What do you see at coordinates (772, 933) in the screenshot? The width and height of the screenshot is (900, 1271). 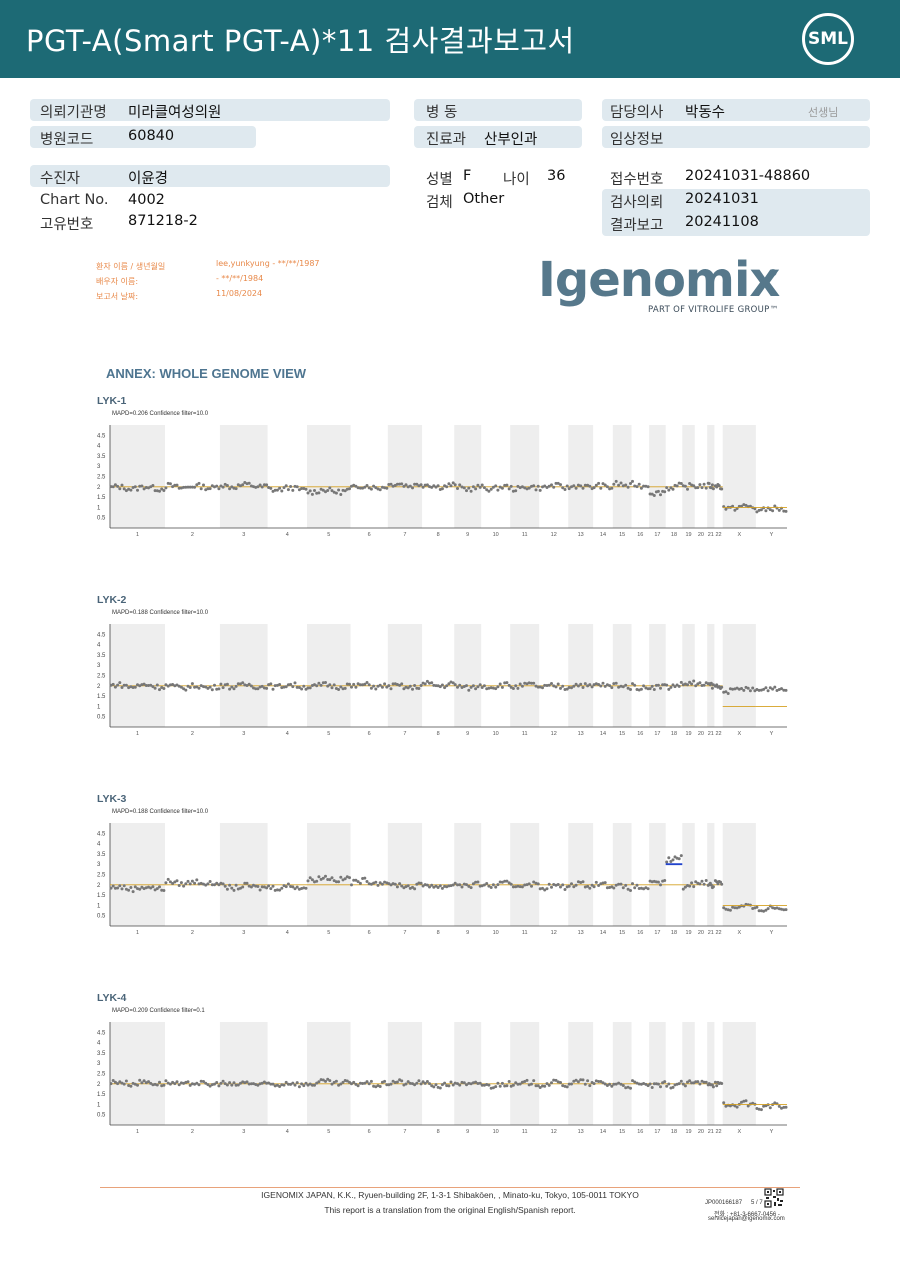 I see `x-tick-label: Y` at bounding box center [772, 933].